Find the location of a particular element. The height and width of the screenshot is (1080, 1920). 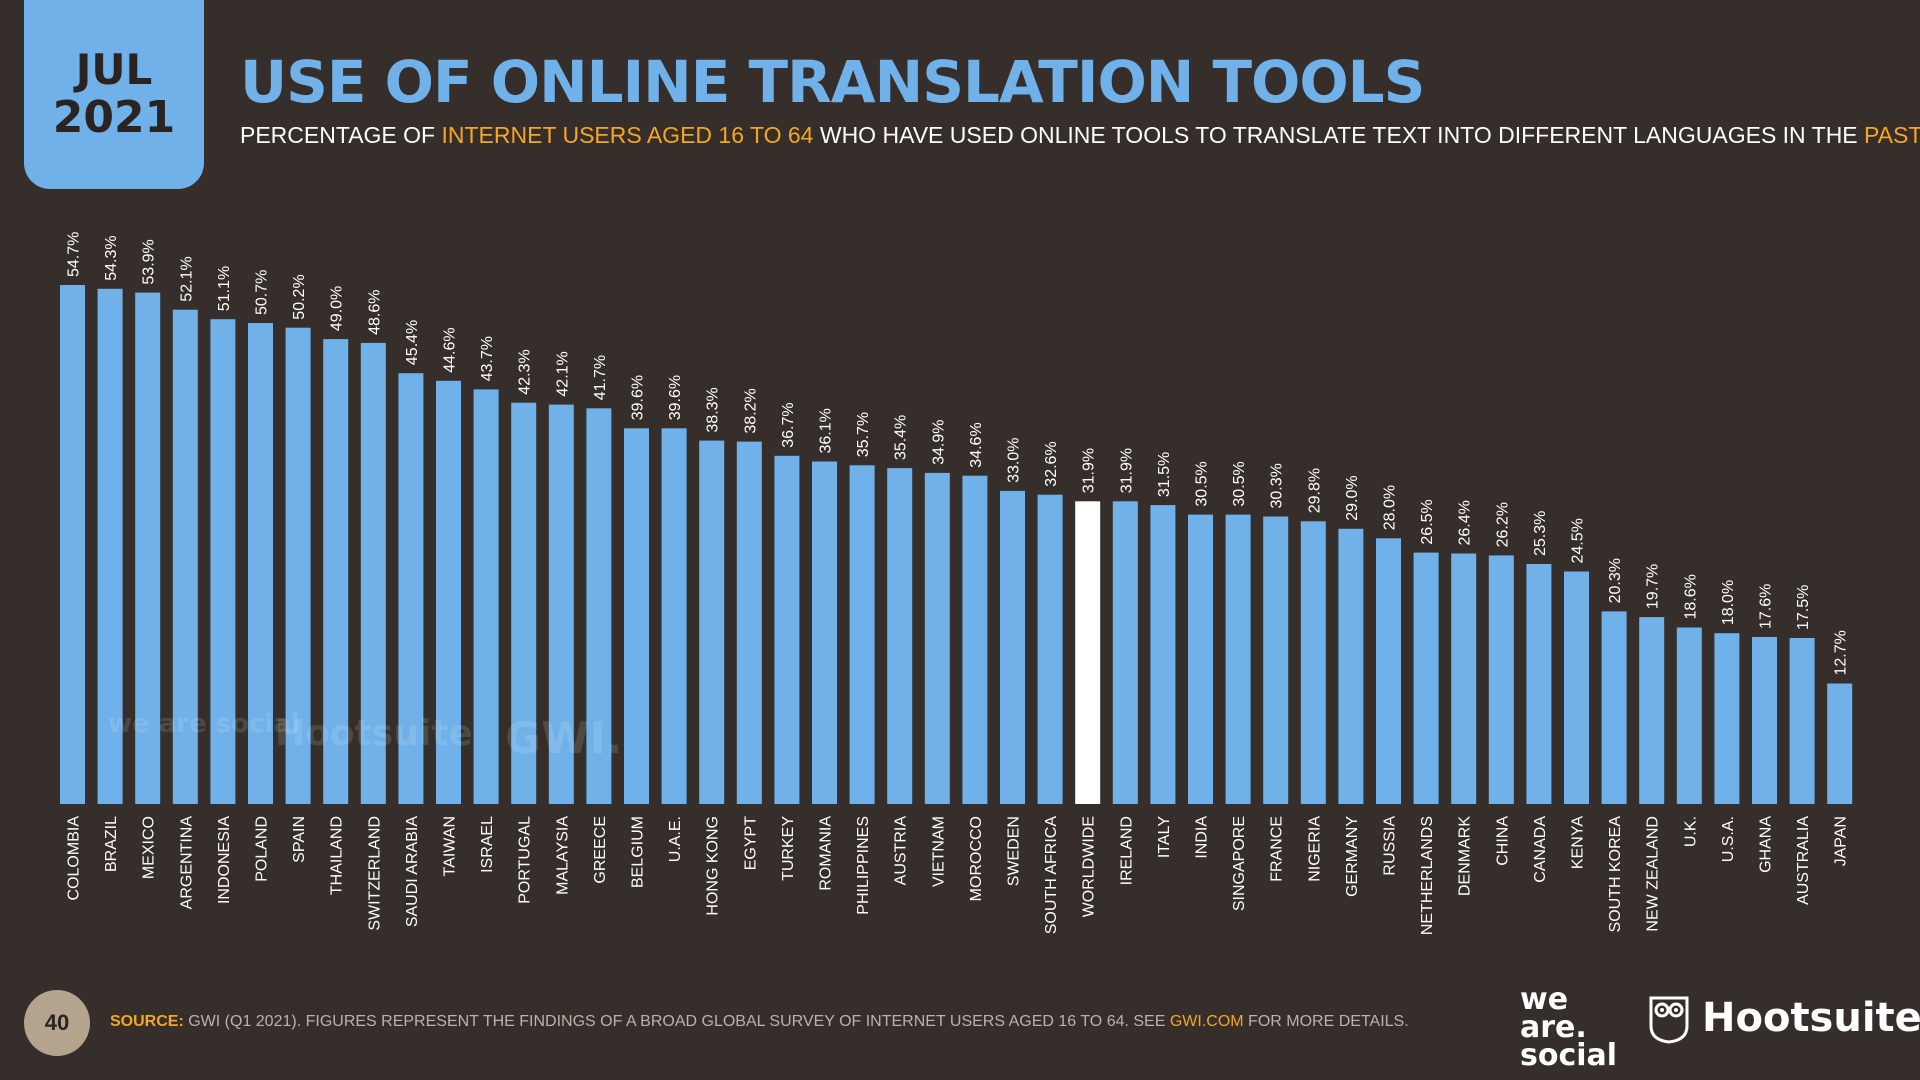

data-label: 42.3% is located at coordinates (525, 371).